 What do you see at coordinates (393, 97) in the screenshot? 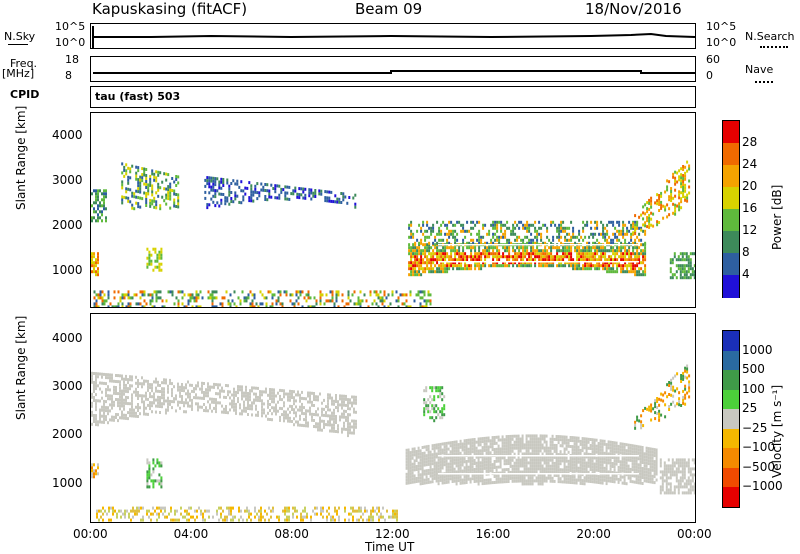
I see `cpid-strip: tau (fast) 503` at bounding box center [393, 97].